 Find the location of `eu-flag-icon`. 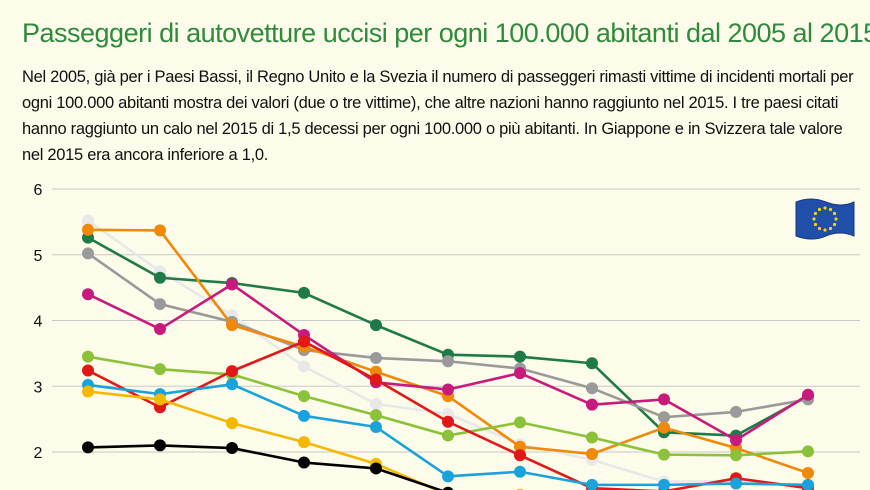

eu-flag-icon is located at coordinates (825, 219).